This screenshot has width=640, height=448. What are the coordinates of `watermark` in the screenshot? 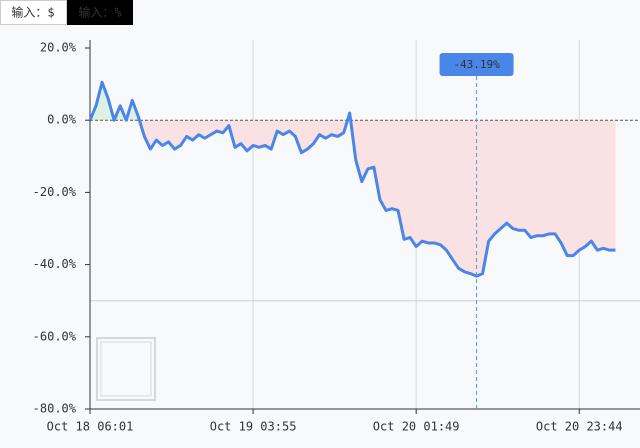 It's located at (126, 369).